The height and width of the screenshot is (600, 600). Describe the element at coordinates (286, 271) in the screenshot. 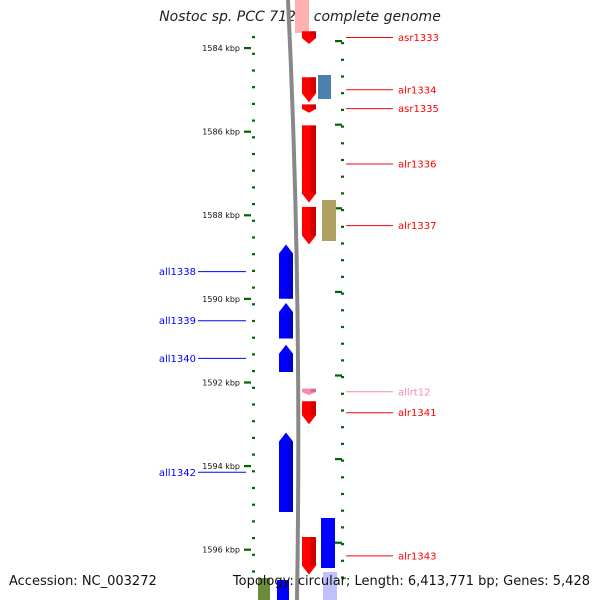

I see `gene-arrow-all1338` at that location.